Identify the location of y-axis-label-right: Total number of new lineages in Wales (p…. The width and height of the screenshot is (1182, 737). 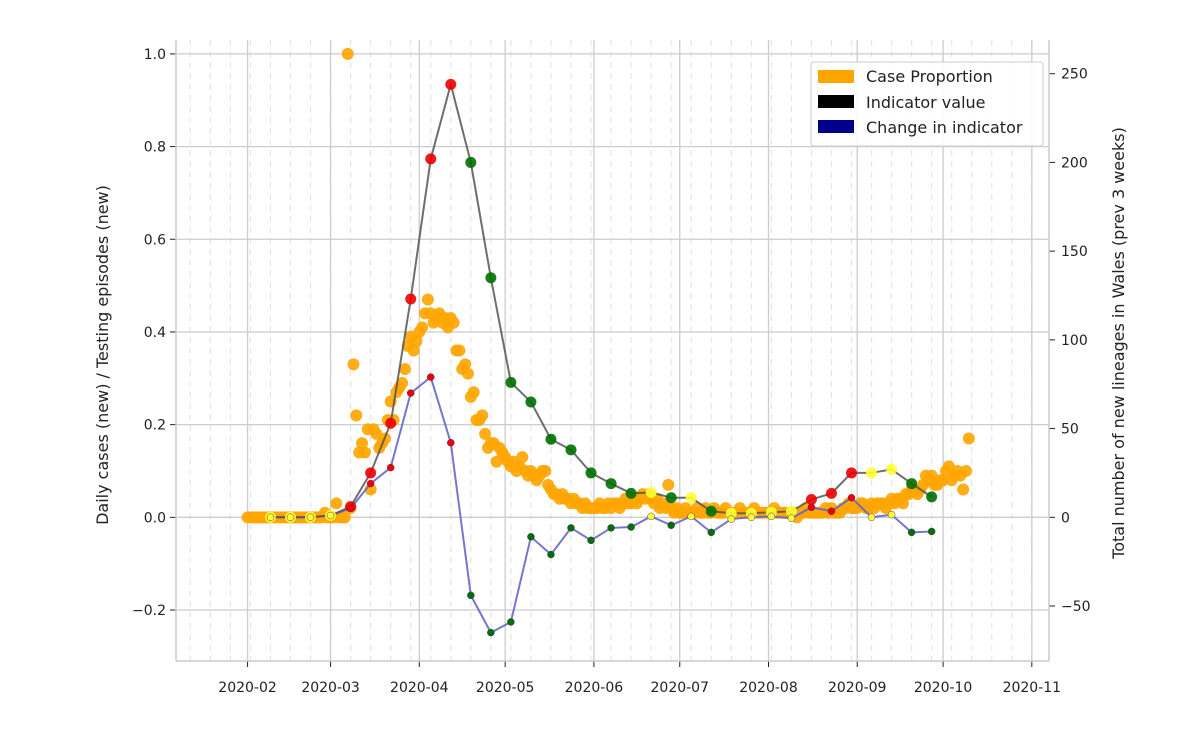
(1118, 343).